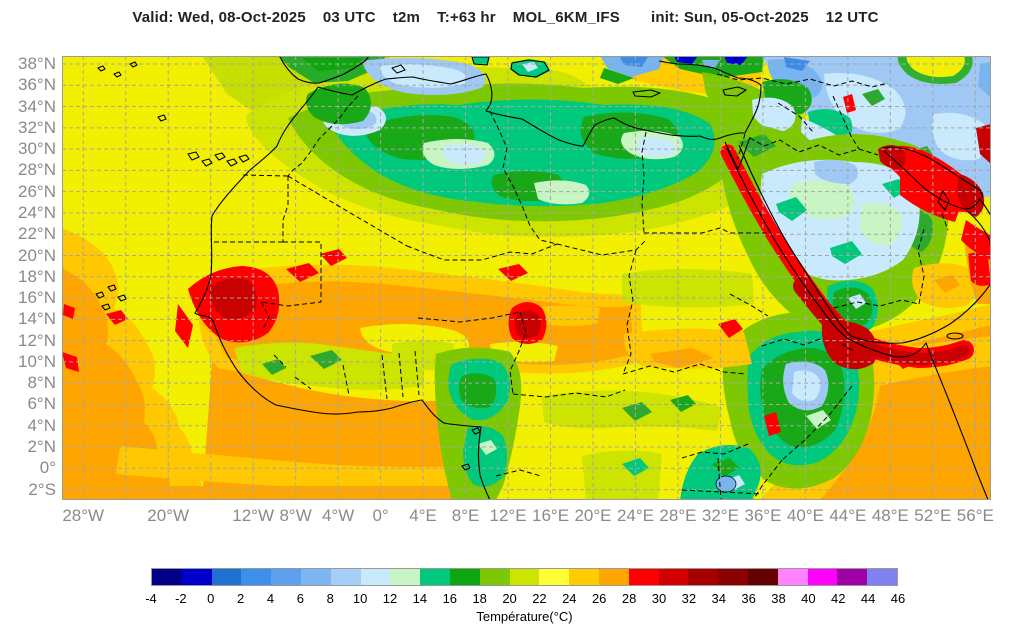 The height and width of the screenshot is (641, 1011). Describe the element at coordinates (465, 515) in the screenshot. I see `lon-tick-label: 8°E` at that location.